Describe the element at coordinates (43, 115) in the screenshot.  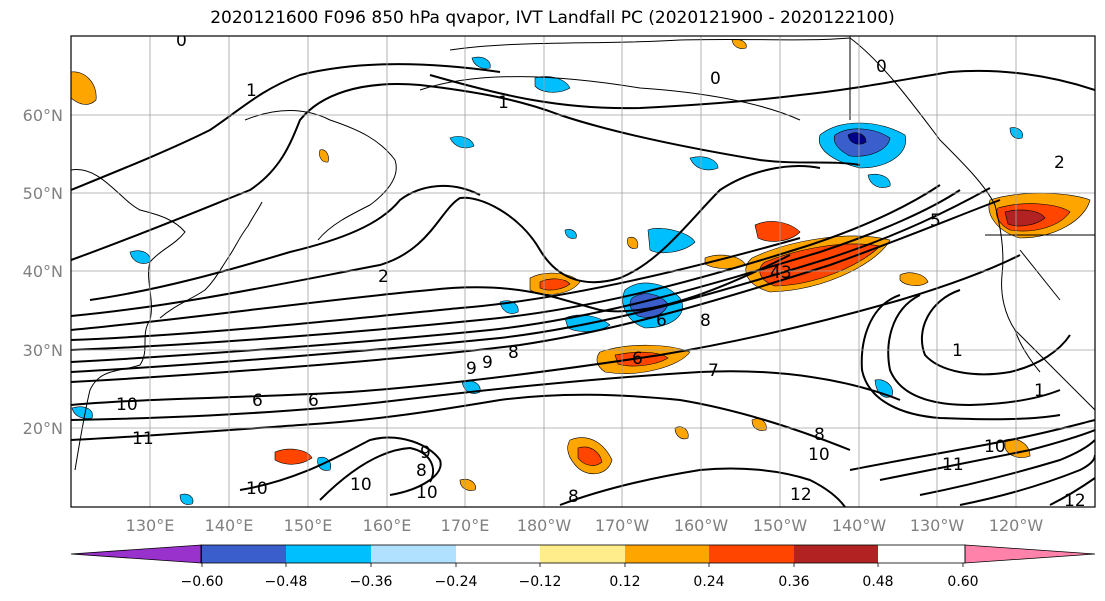
I see `lat-label: 60°N` at that location.